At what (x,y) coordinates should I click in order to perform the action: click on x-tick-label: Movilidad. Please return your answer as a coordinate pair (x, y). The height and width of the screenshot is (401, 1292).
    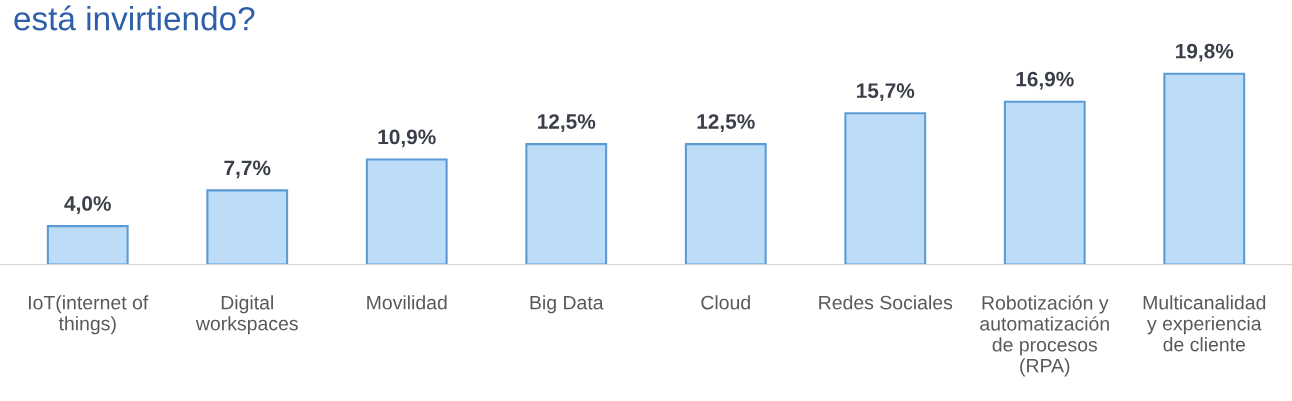
    Looking at the image, I should click on (407, 302).